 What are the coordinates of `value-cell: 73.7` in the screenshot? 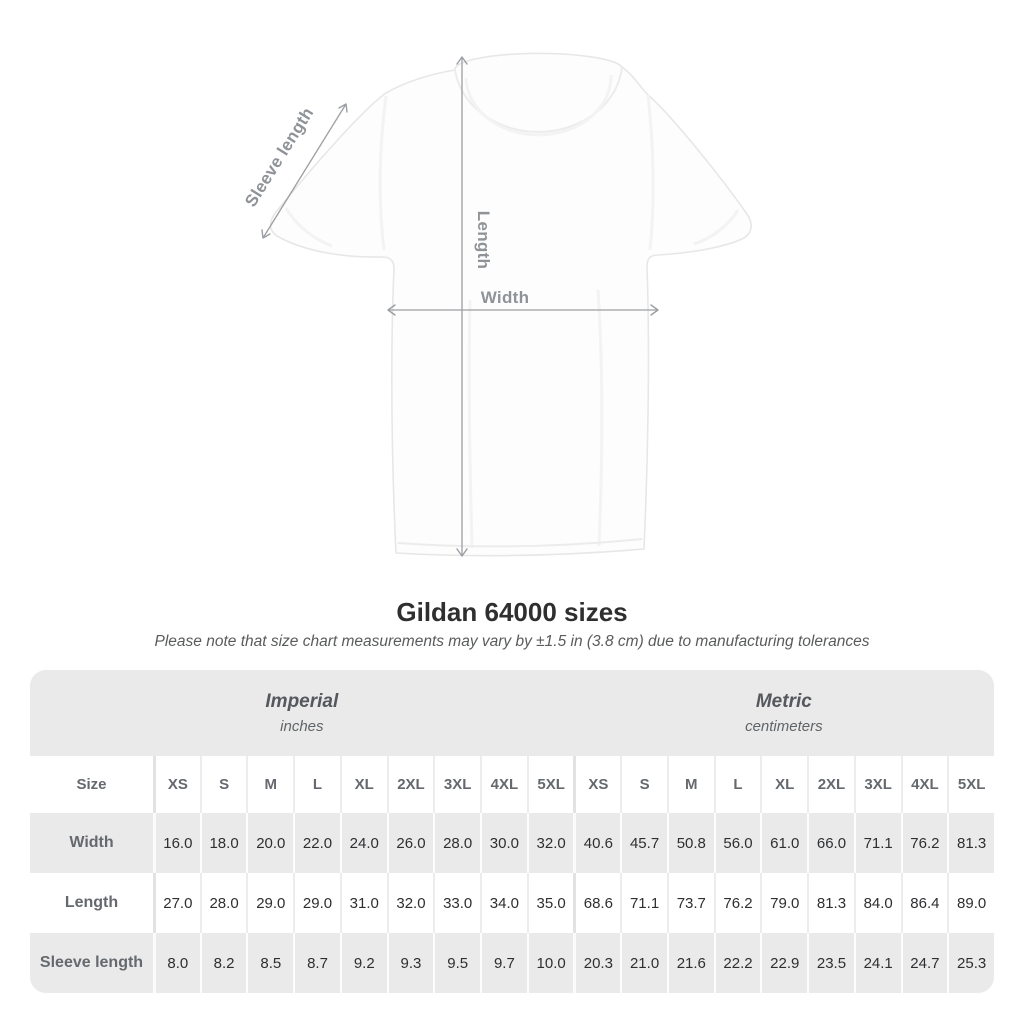 It's located at (690, 903).